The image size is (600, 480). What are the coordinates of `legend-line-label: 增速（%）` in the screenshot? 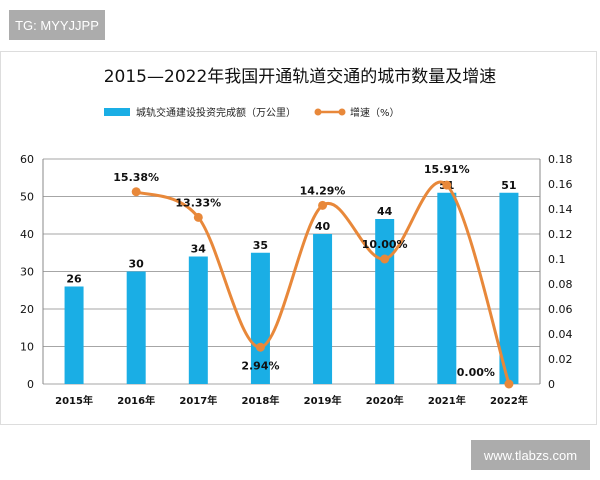 It's located at (375, 112).